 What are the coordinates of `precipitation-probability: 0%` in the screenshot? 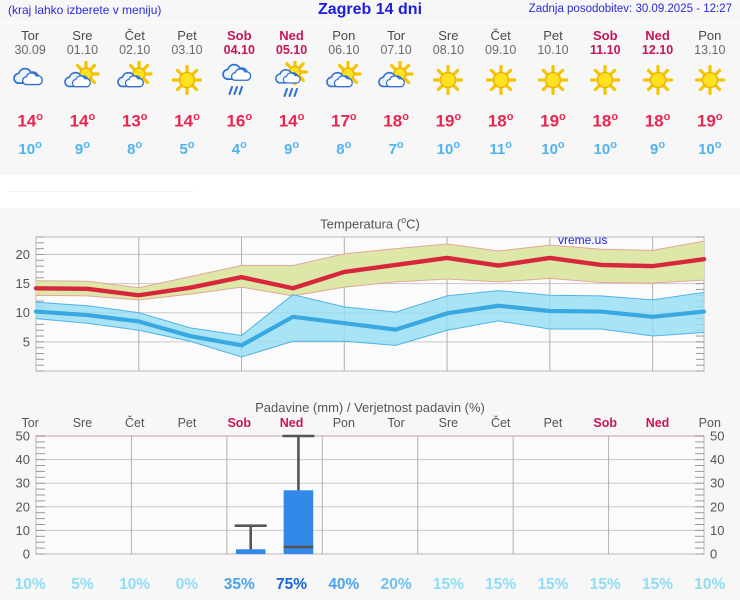 It's located at (187, 584).